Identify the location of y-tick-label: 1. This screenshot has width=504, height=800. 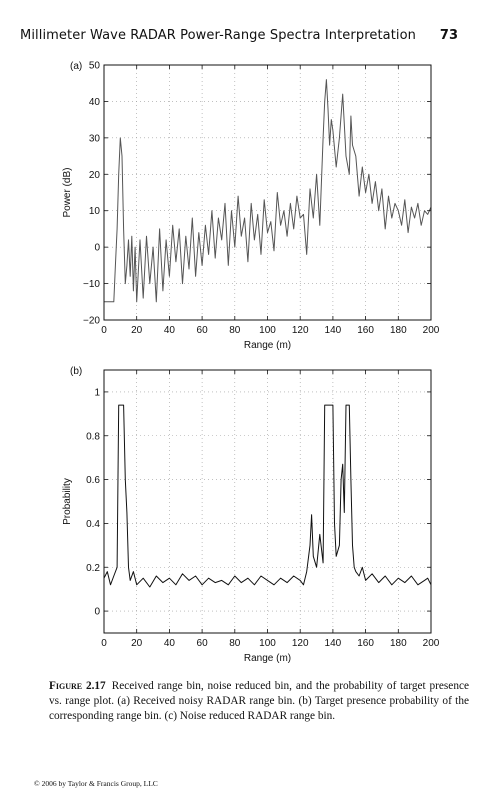
(97, 392).